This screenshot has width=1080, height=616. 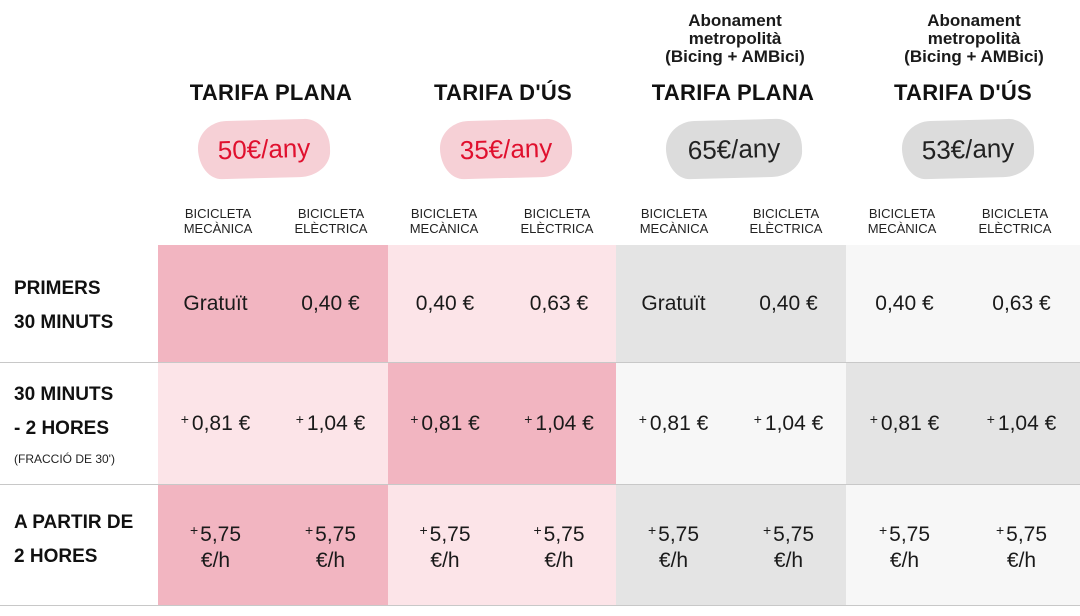 I want to click on cell-r3-c4: +5,75 €/h, so click(x=559, y=545).